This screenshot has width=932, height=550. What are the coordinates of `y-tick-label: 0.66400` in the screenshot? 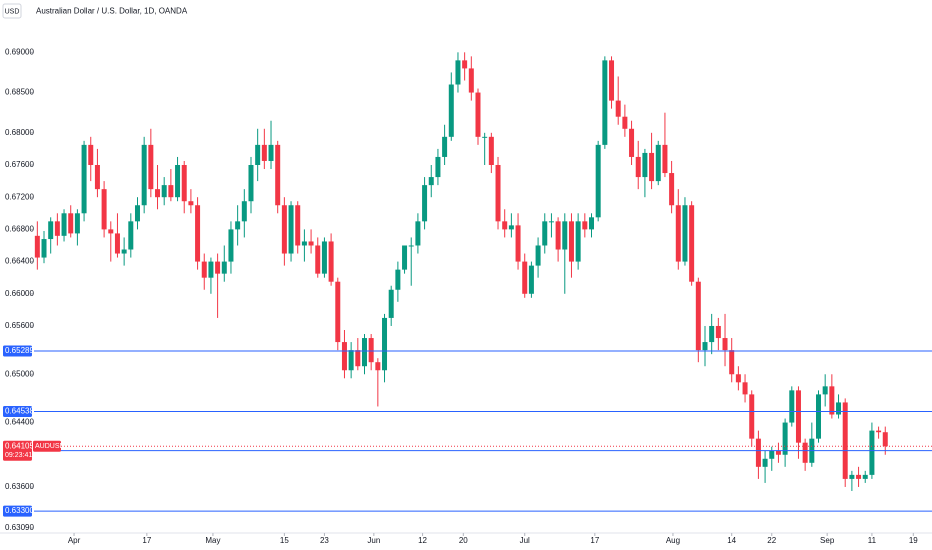 It's located at (19, 261).